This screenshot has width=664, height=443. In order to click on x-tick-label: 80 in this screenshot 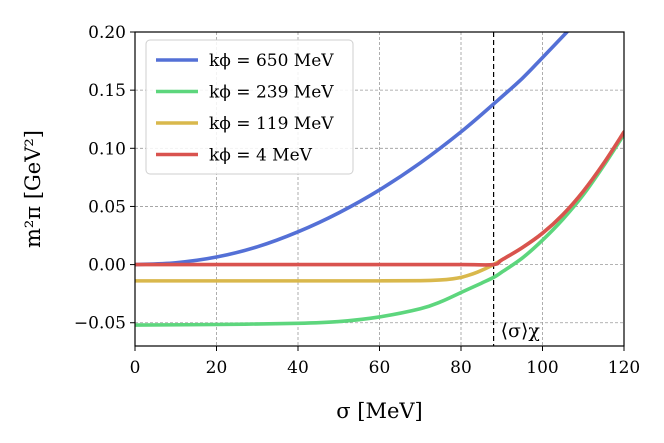, I will do `click(461, 368)`.